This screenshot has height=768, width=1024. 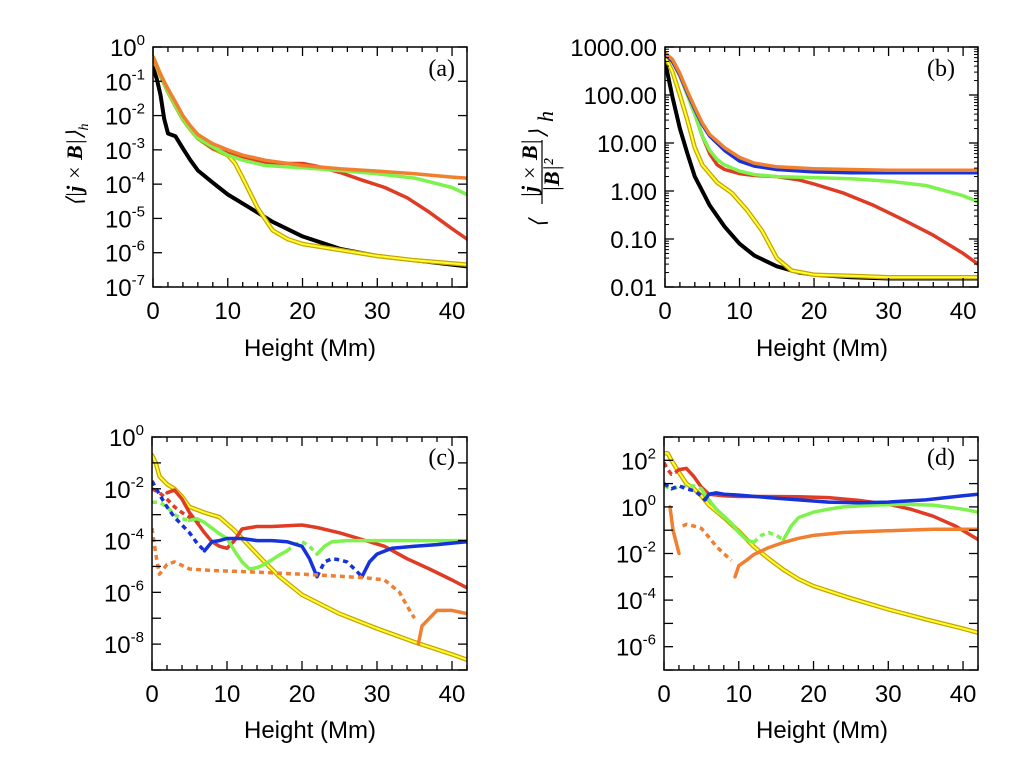 I want to click on panel-a-x-tick-label: 40, so click(x=452, y=311).